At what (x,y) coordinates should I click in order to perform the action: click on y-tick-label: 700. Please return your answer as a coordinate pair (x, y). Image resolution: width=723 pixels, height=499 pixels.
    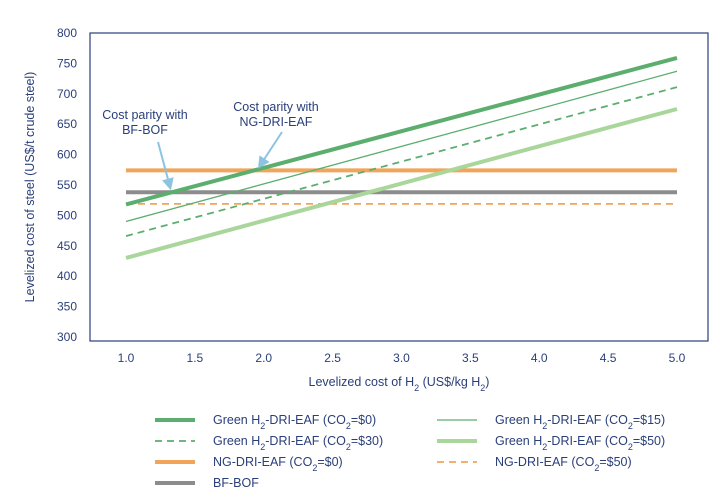
    Looking at the image, I should click on (67, 94).